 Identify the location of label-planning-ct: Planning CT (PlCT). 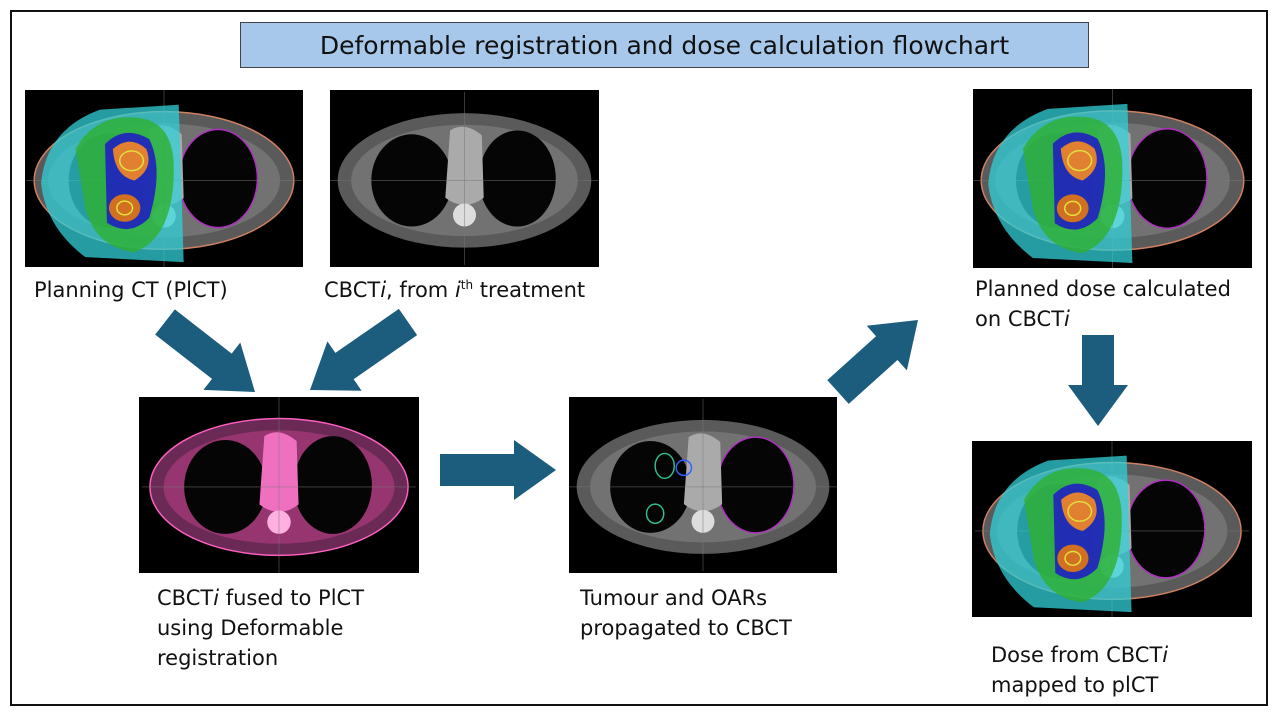
(131, 290).